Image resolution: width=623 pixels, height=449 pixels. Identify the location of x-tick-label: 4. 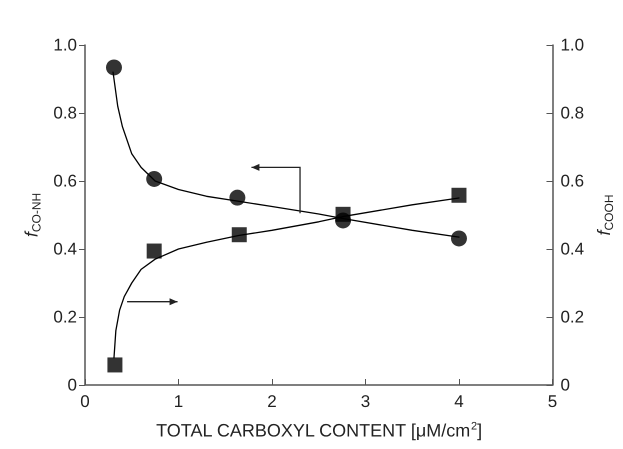
(459, 401).